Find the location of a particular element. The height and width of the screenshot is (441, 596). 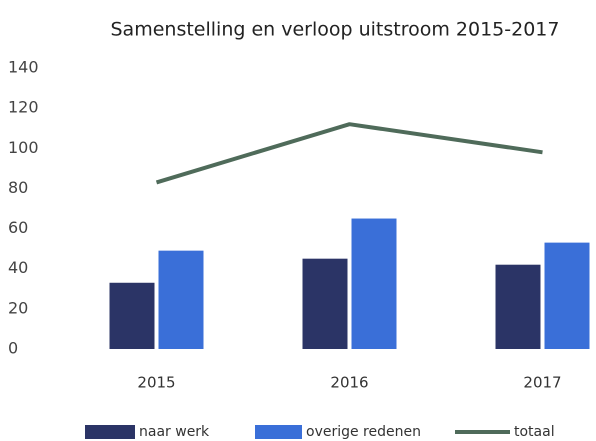

y-tick-label: 80 is located at coordinates (18, 187).